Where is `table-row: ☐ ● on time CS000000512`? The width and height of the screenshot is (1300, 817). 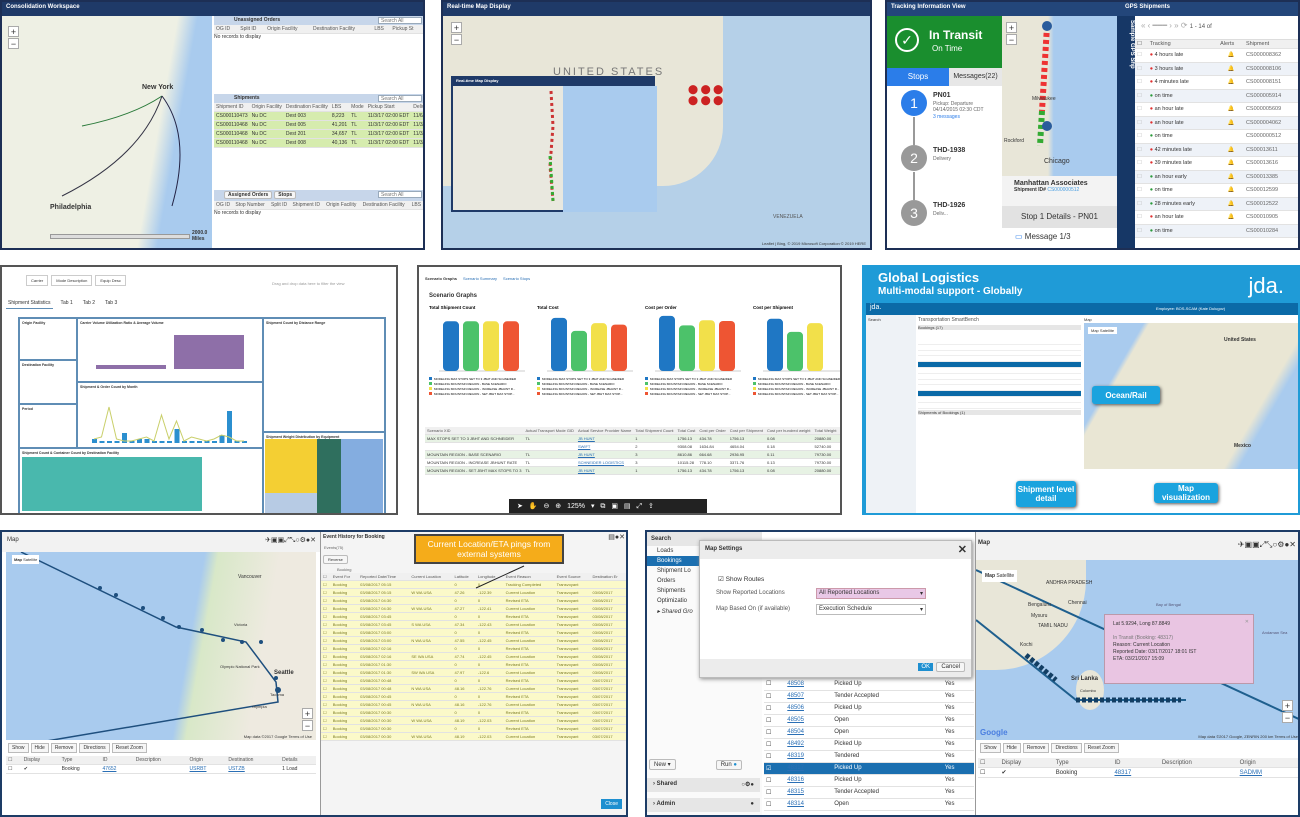
table-row: ☐ ● on time CS000000512 is located at coordinates (1216, 136).